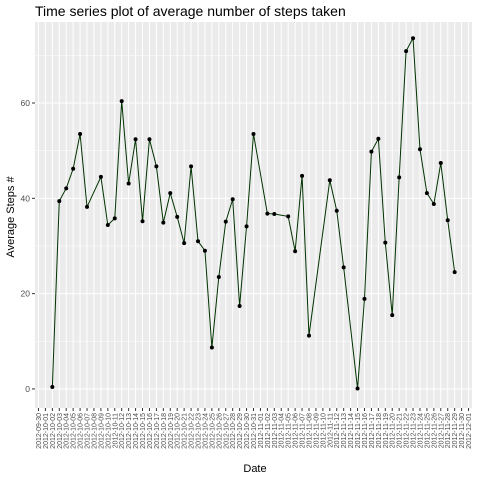  I want to click on x-tick-label: 2012-10-18, so click(164, 431).